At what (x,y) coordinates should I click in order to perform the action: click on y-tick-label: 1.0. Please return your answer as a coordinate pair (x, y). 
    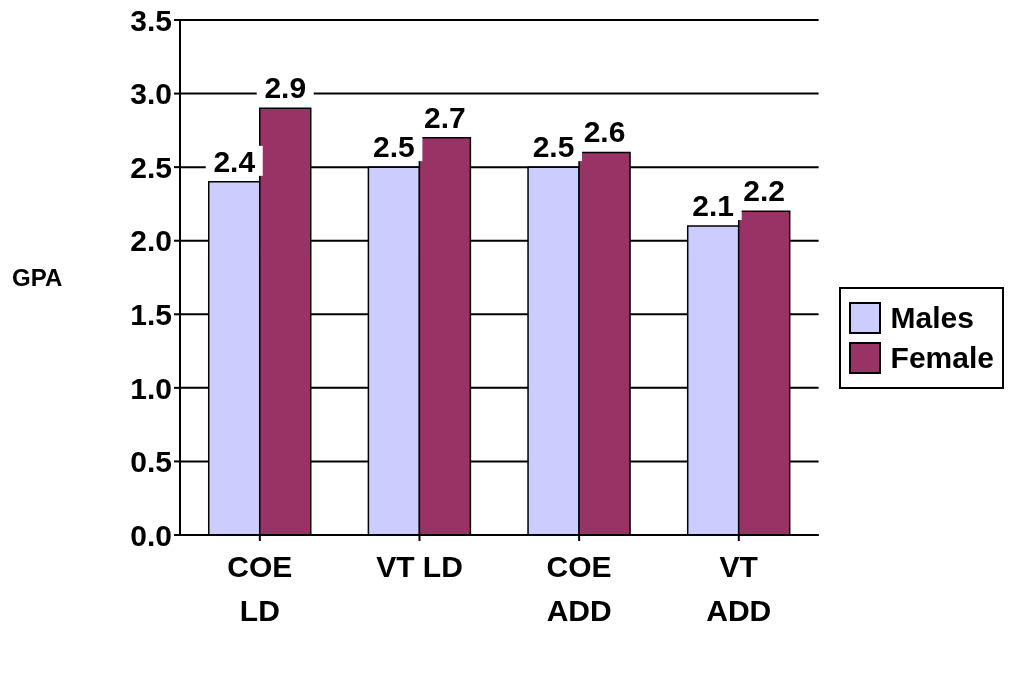
    Looking at the image, I should click on (151, 388).